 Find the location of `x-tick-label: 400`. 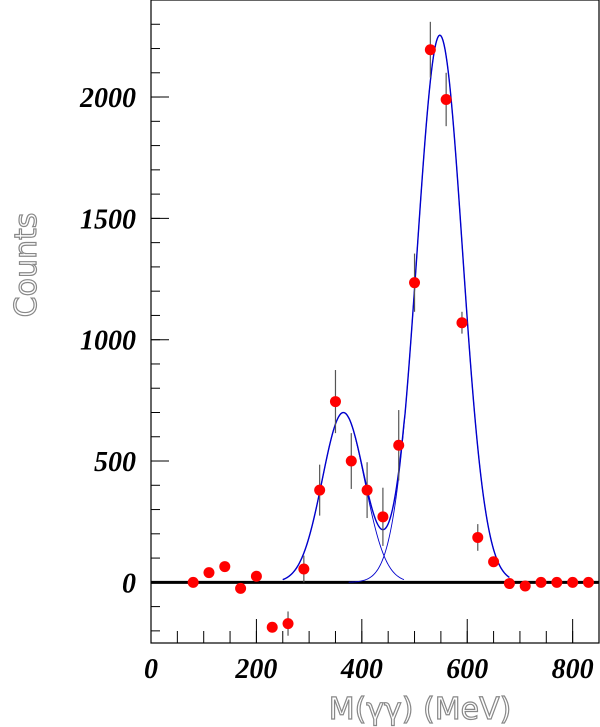

x-tick-label: 400 is located at coordinates (361, 669).